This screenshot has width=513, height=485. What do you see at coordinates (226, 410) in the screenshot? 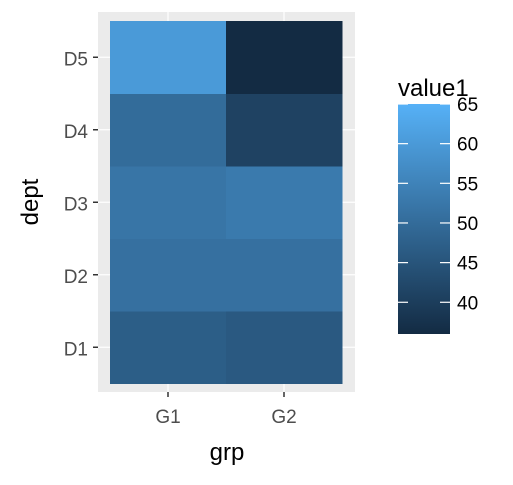
I see `x-axis: G1 G2` at bounding box center [226, 410].